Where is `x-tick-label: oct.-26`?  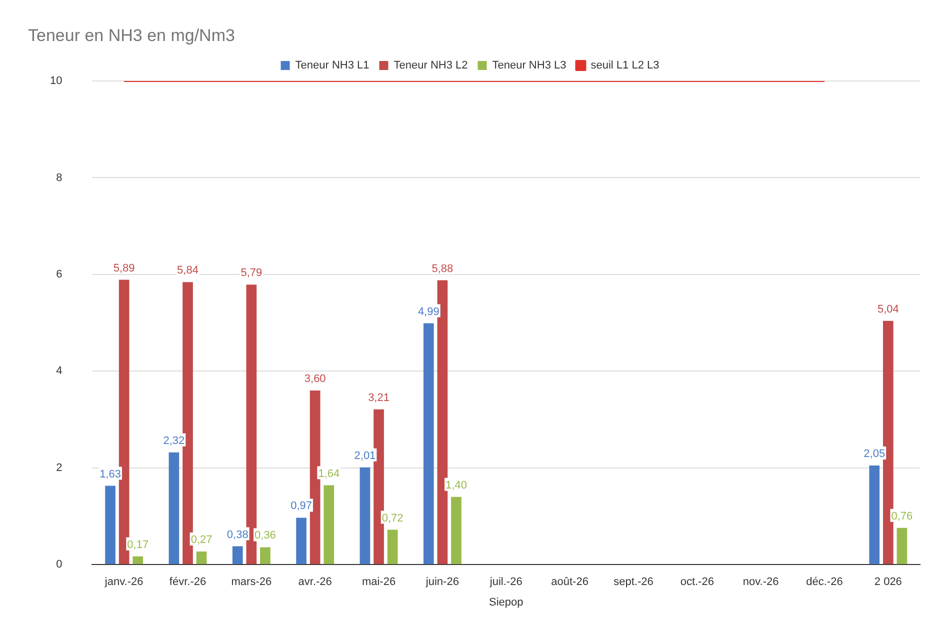
x-tick-label: oct.-26 is located at coordinates (697, 582).